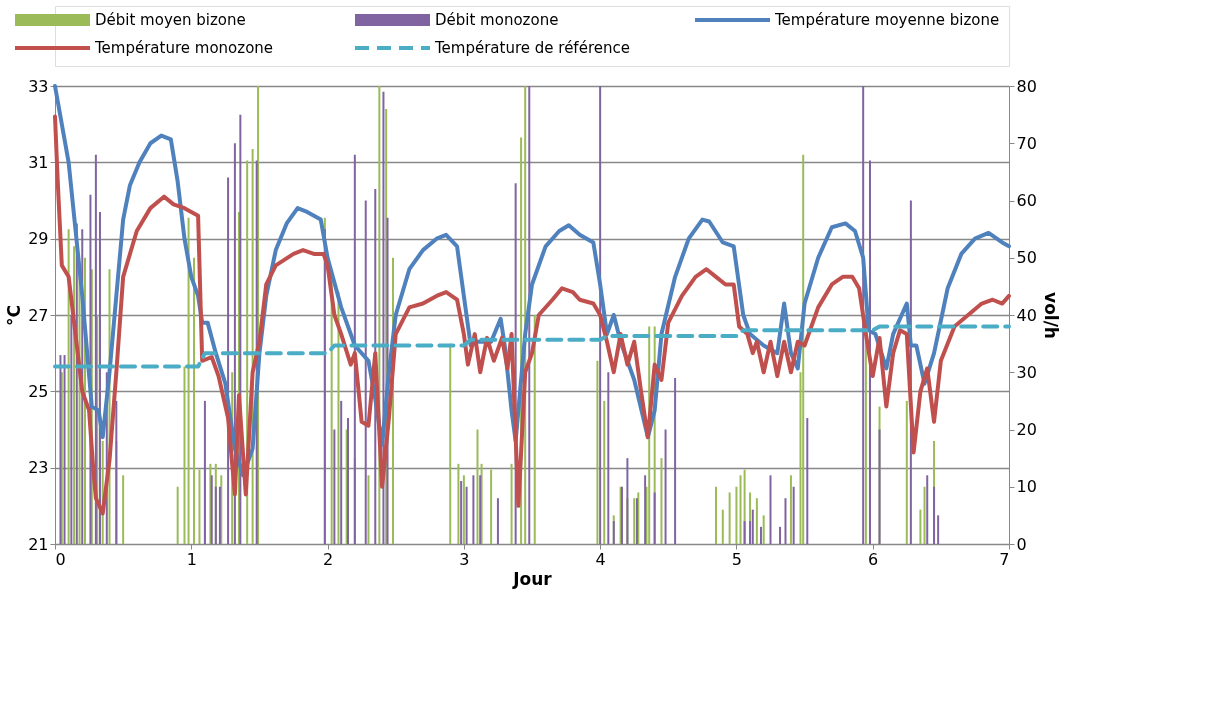 This screenshot has height=709, width=1206. Describe the element at coordinates (887, 20) in the screenshot. I see `legend-label: Température moyenne bizone` at that location.